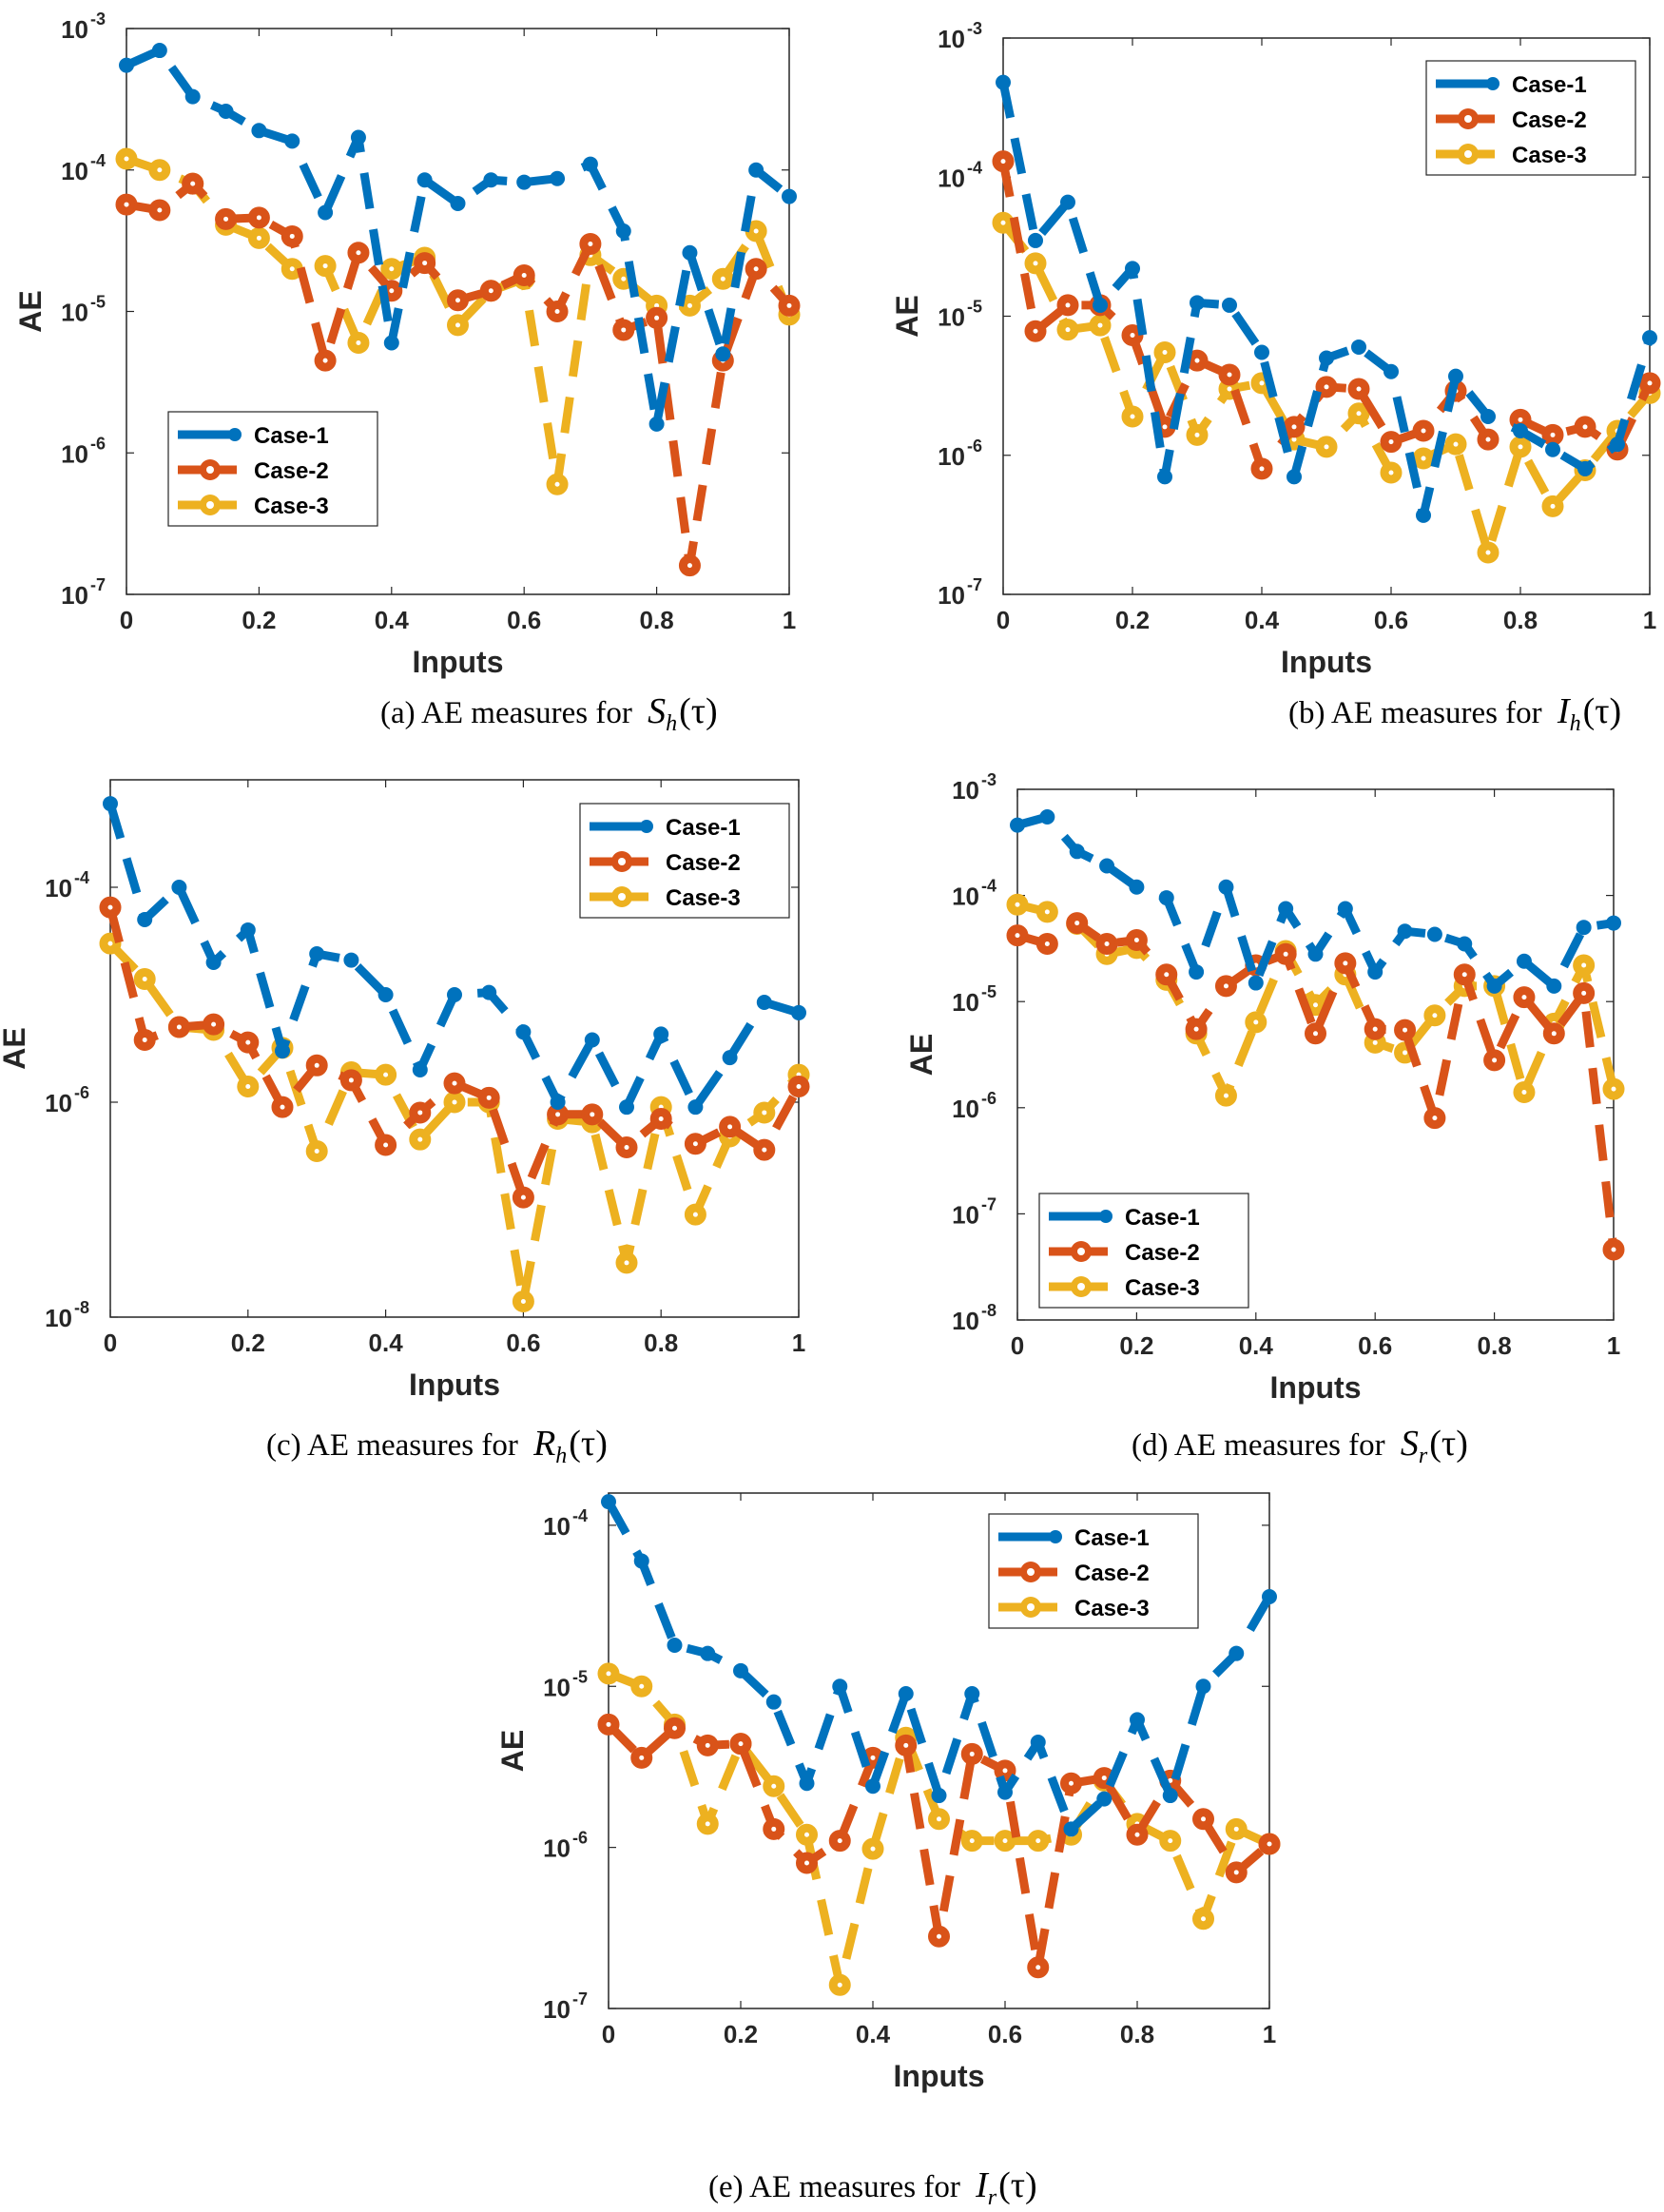  Describe the element at coordinates (1031, 1572) in the screenshot. I see `legend-marker-center` at that location.